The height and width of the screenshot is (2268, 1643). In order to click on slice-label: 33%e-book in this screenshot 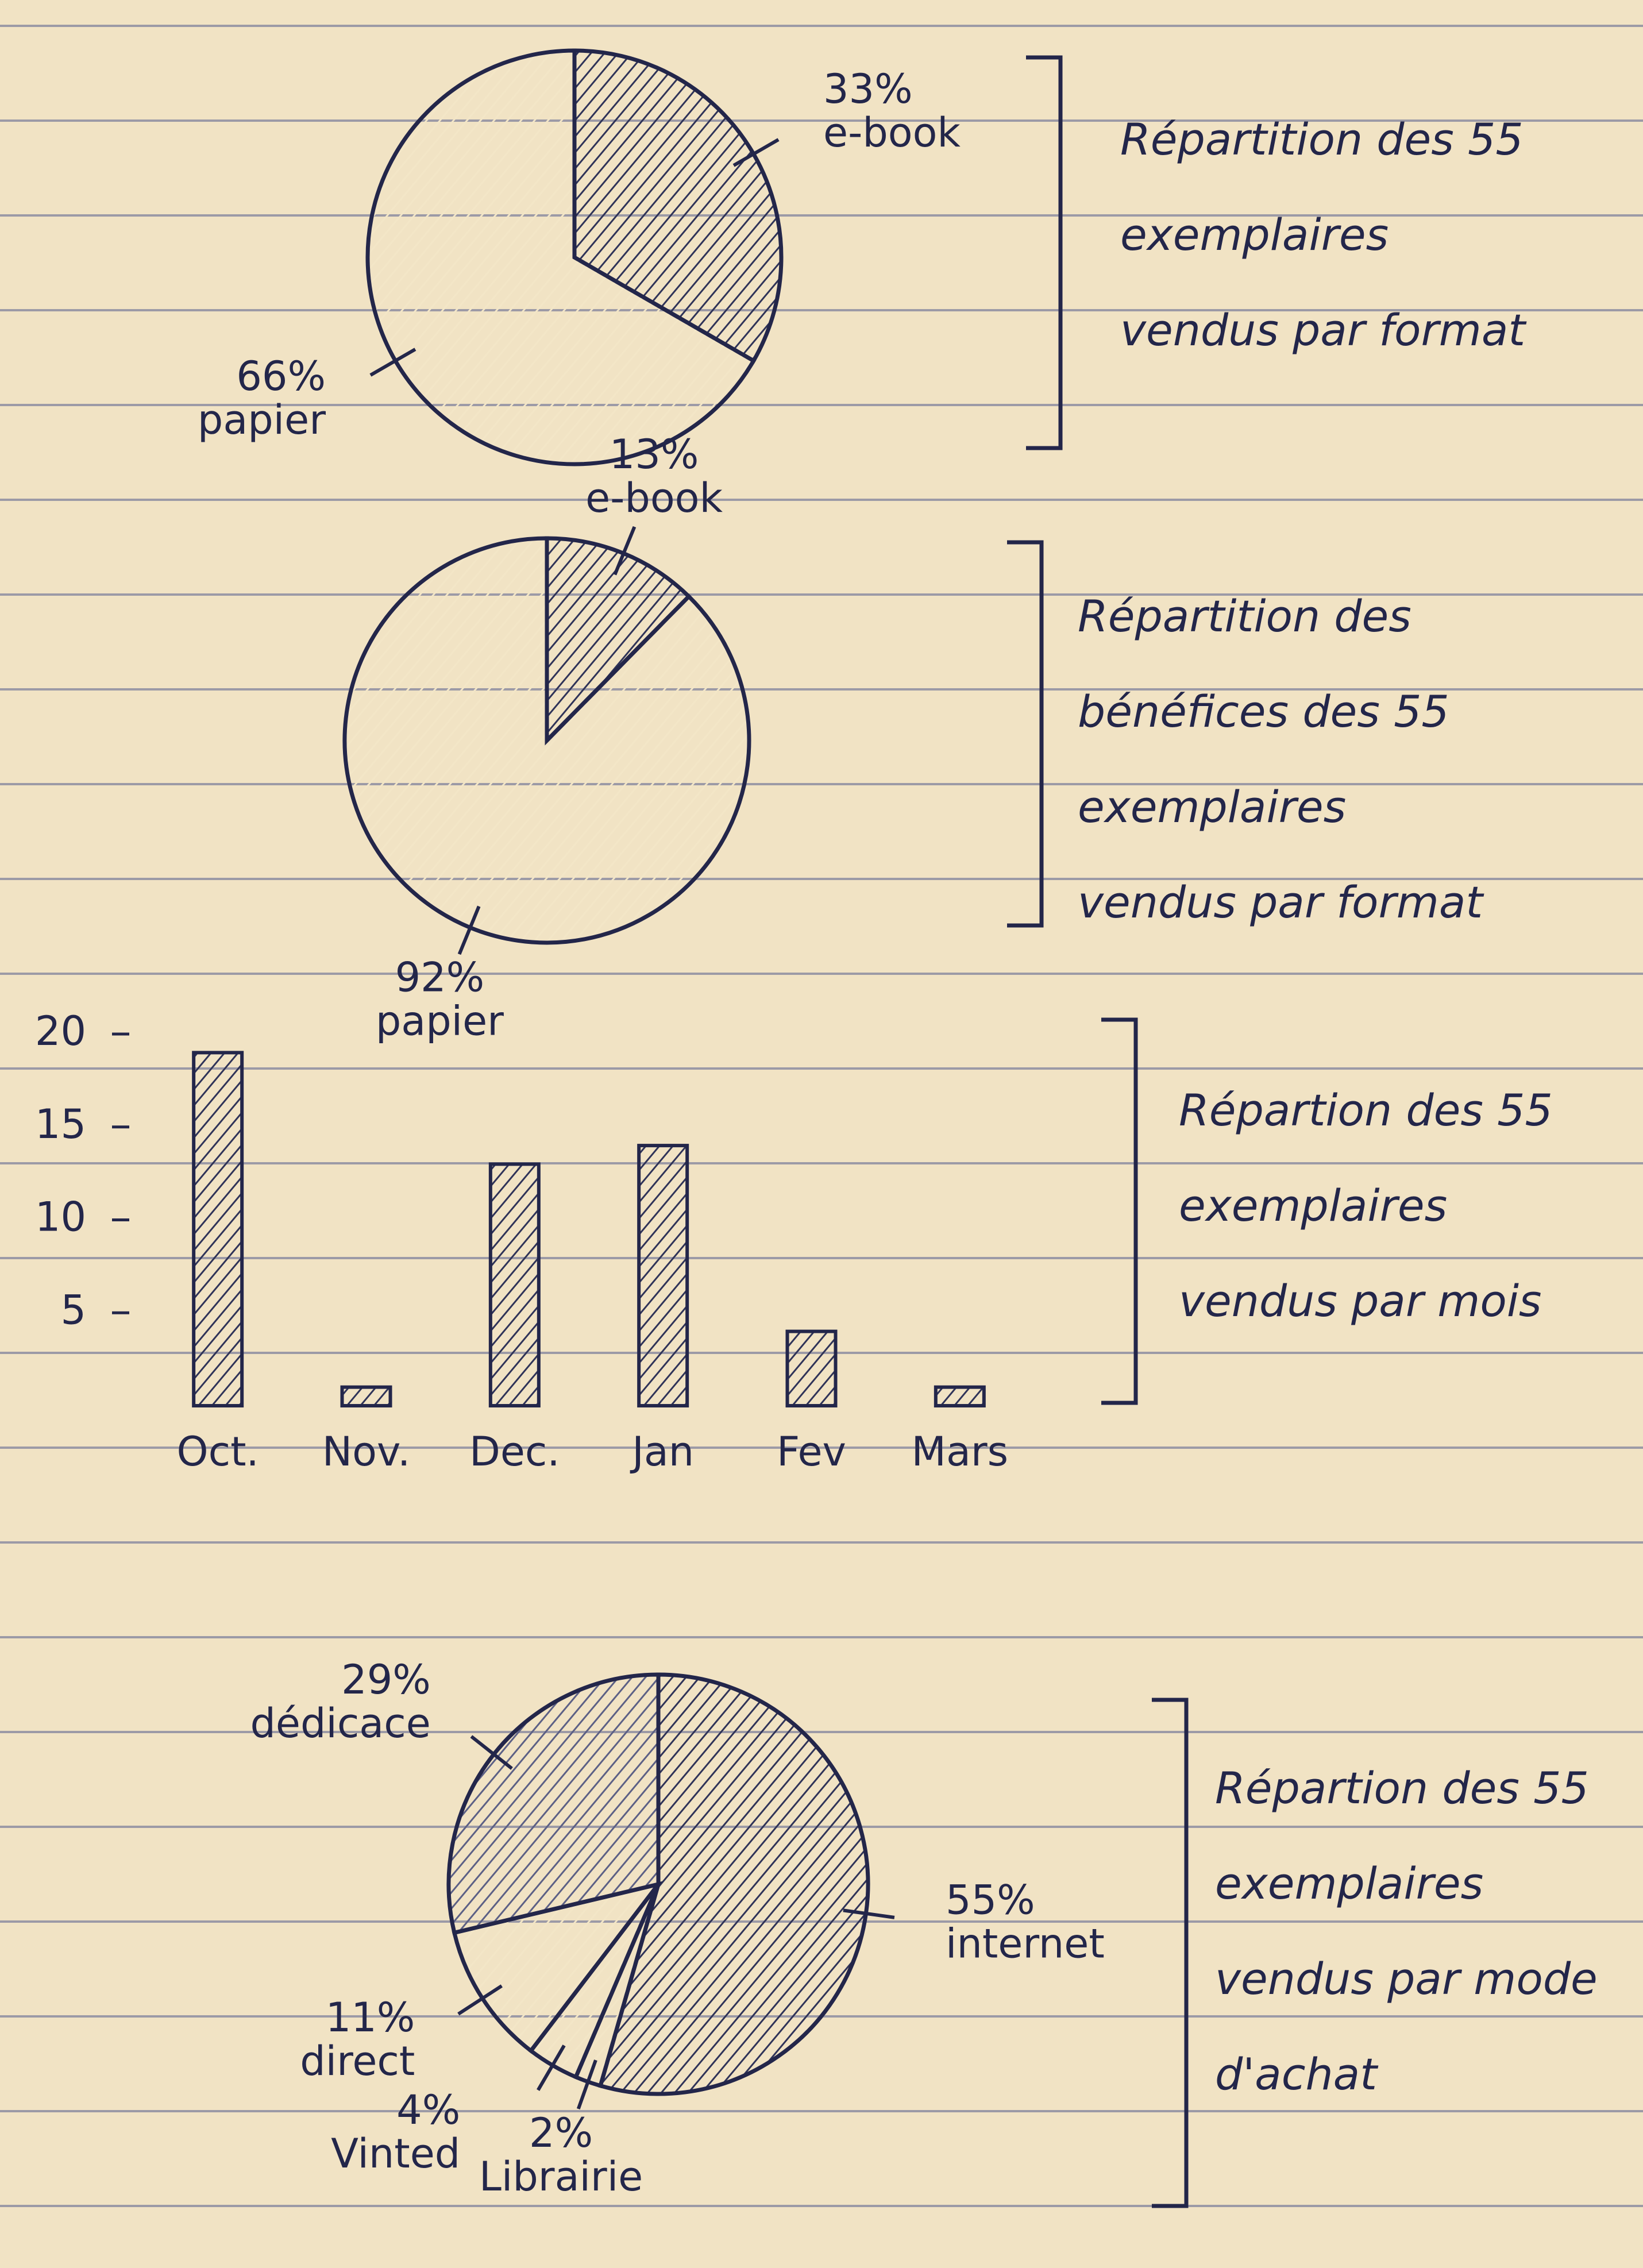, I will do `click(892, 111)`.